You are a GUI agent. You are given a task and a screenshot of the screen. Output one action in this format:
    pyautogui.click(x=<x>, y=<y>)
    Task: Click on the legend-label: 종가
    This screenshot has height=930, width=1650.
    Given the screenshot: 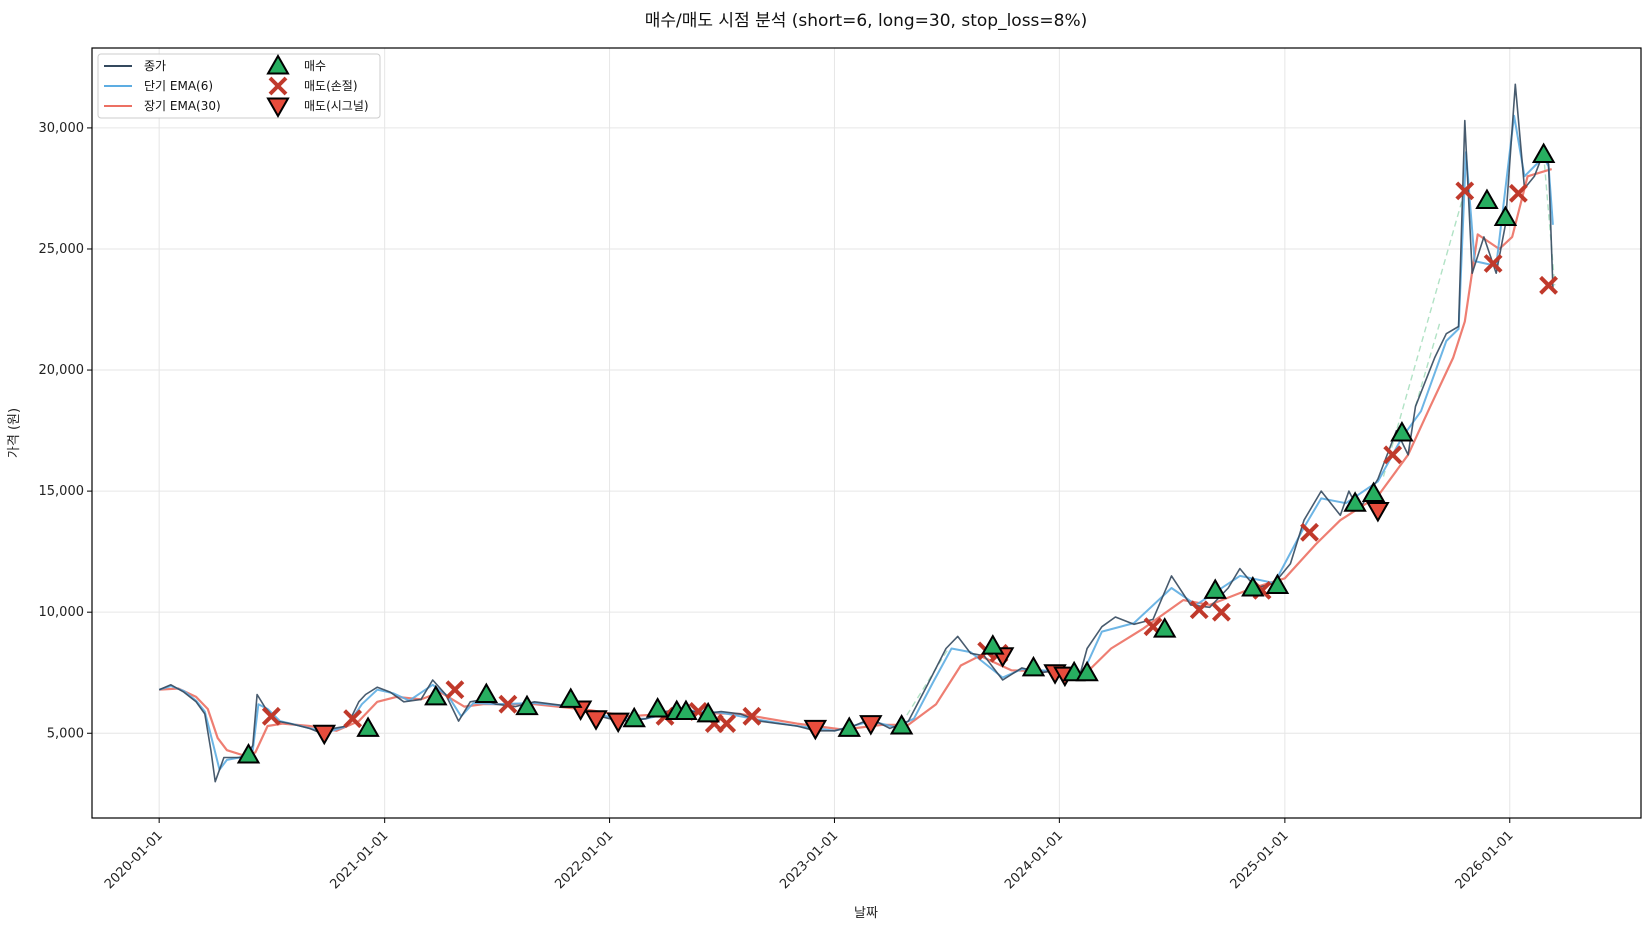 What is the action you would take?
    pyautogui.click(x=155, y=66)
    